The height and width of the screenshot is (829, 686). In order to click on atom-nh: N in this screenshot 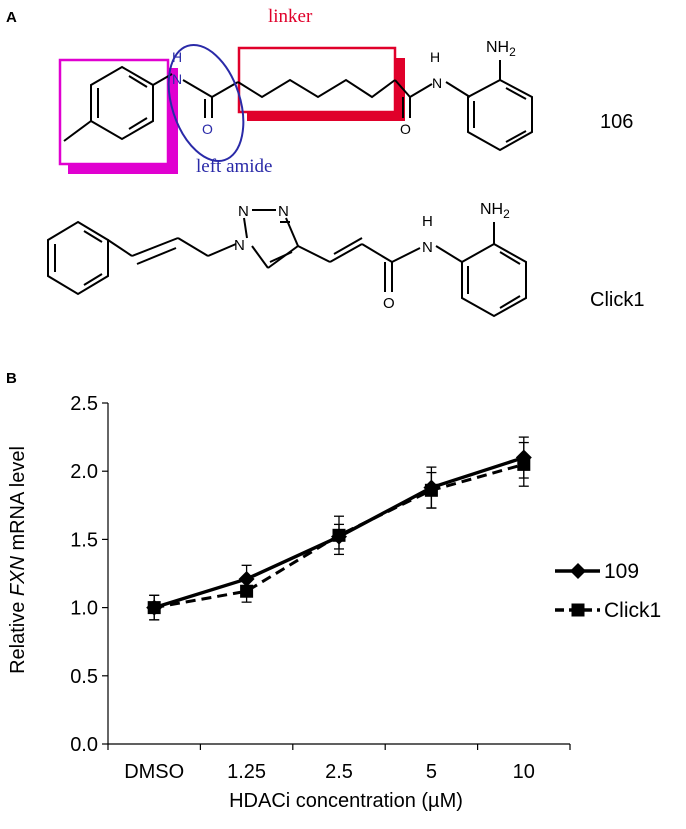, I will do `click(177, 79)`.